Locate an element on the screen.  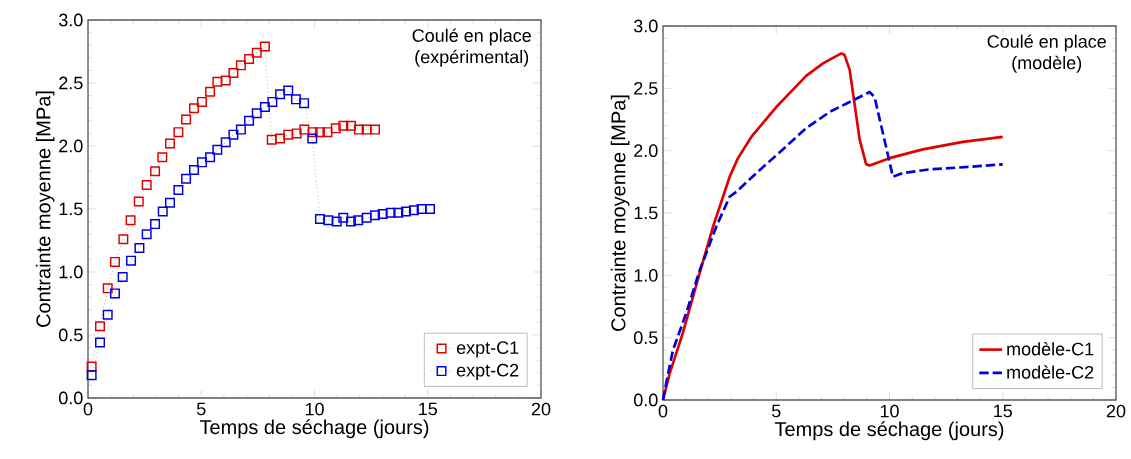
legend-label: expt-C2 is located at coordinates (487, 372).